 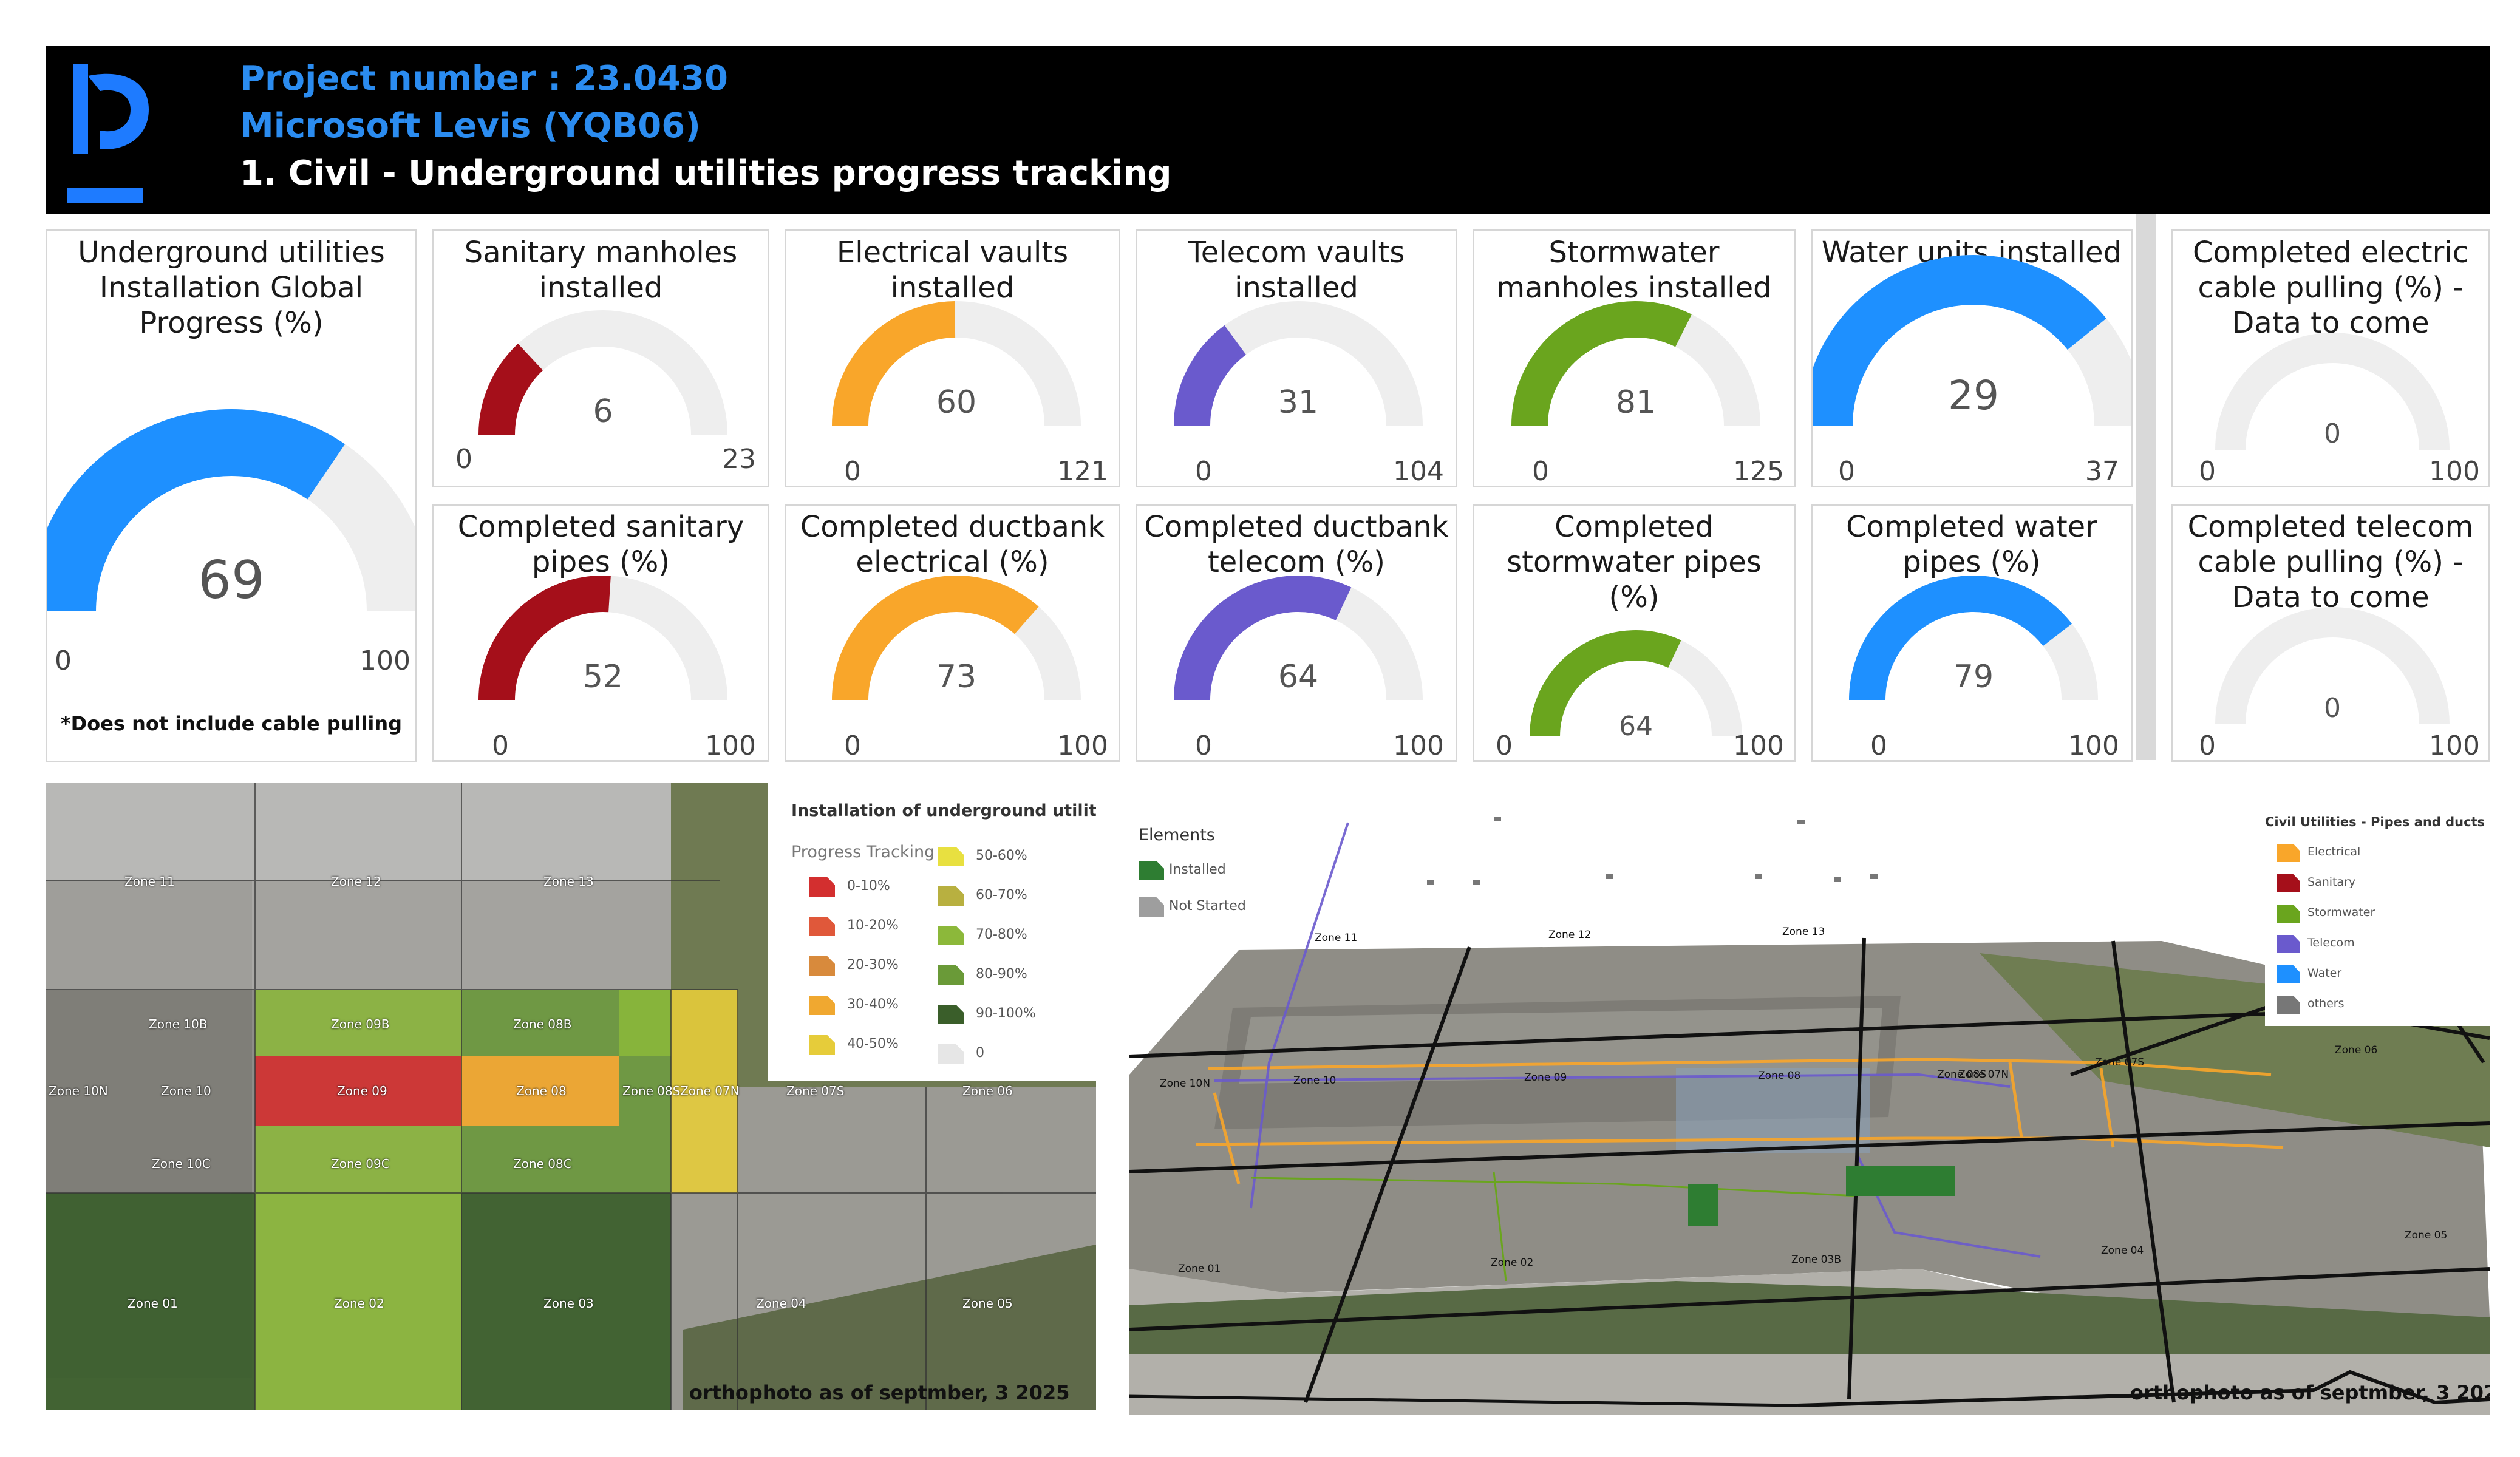 I want to click on gauge-title: Completed sanitary pipes (%), so click(x=600, y=544).